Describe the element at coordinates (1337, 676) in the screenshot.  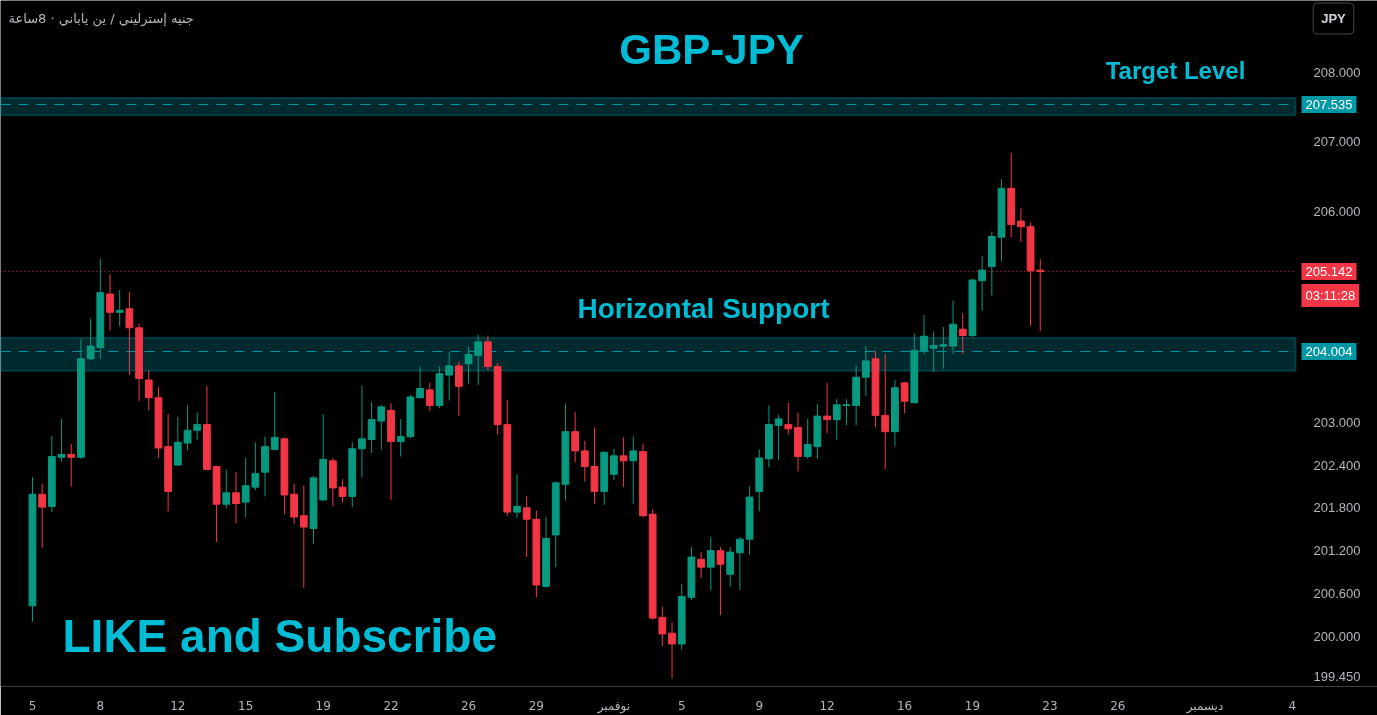
I see `y-tick-label: 199.450` at that location.